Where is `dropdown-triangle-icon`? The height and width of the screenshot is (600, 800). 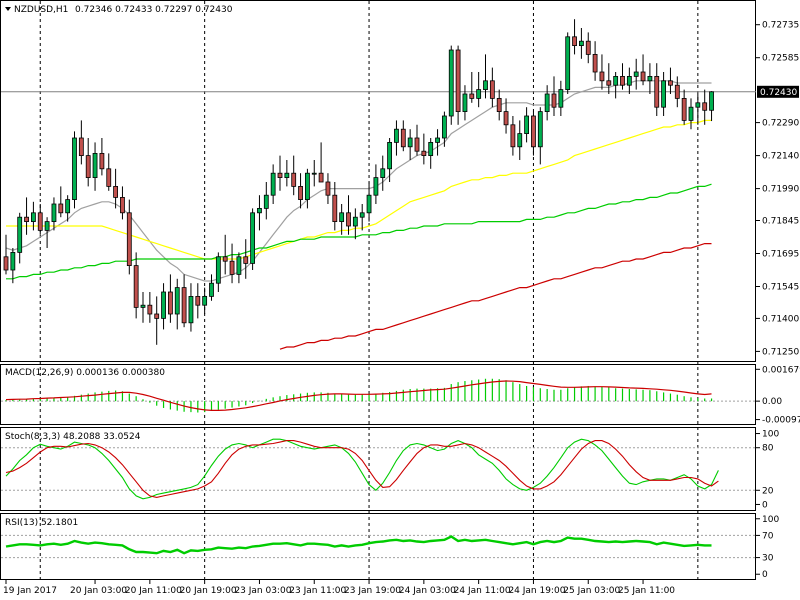
dropdown-triangle-icon is located at coordinates (8, 9).